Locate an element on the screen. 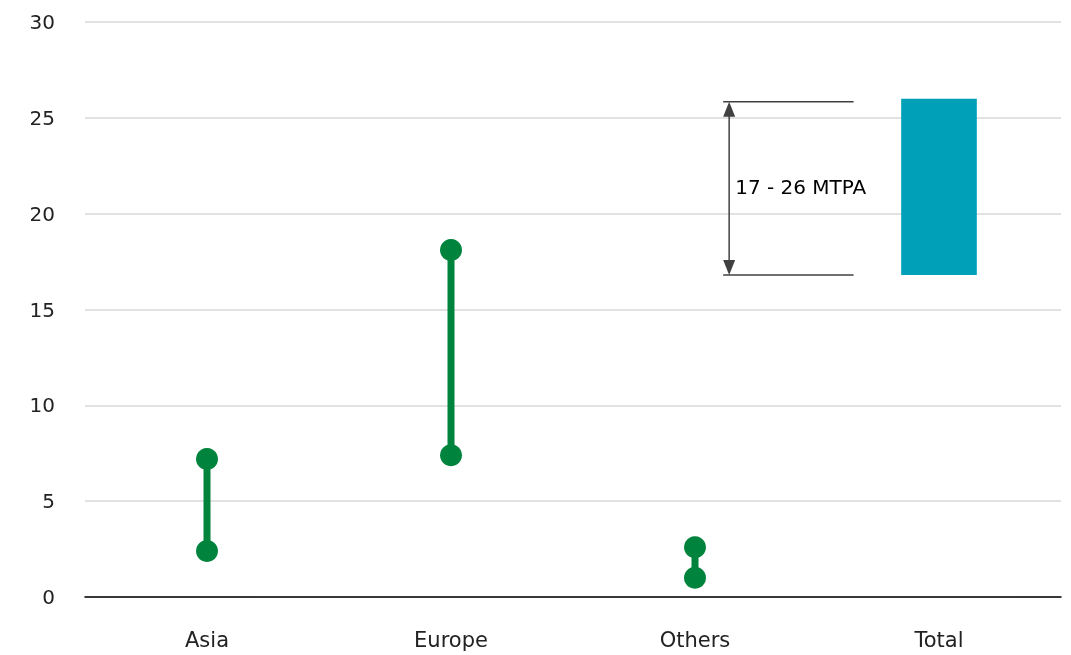 This screenshot has height=655, width=1071. x-tick-label: Europe is located at coordinates (451, 639).